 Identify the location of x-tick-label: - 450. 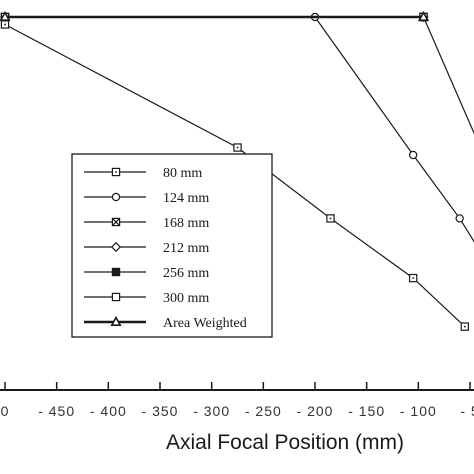
(56, 411).